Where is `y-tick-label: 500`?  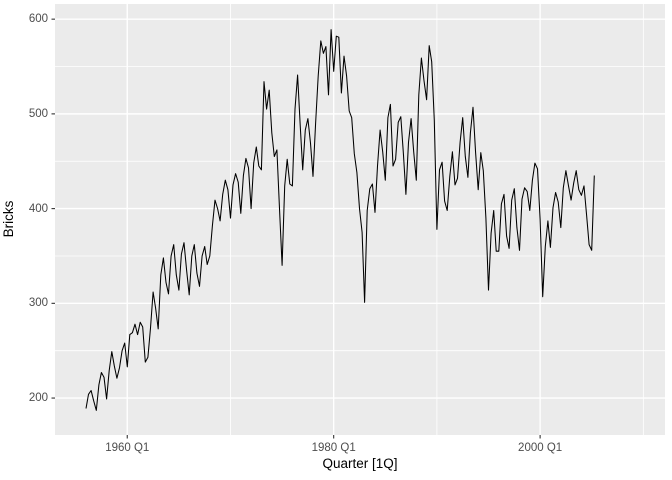 y-tick-label: 500 is located at coordinates (38, 113).